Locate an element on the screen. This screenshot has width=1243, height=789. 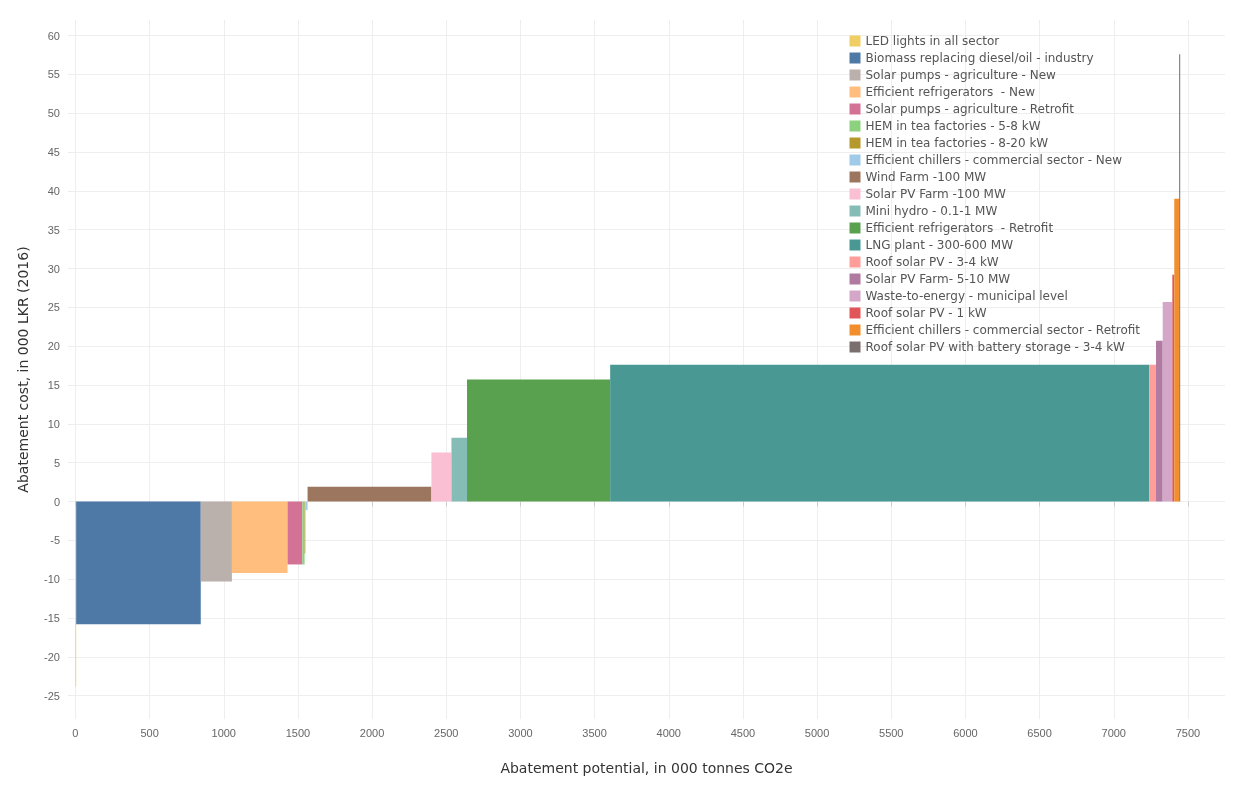
y-tick-label: 55 is located at coordinates (53, 74).